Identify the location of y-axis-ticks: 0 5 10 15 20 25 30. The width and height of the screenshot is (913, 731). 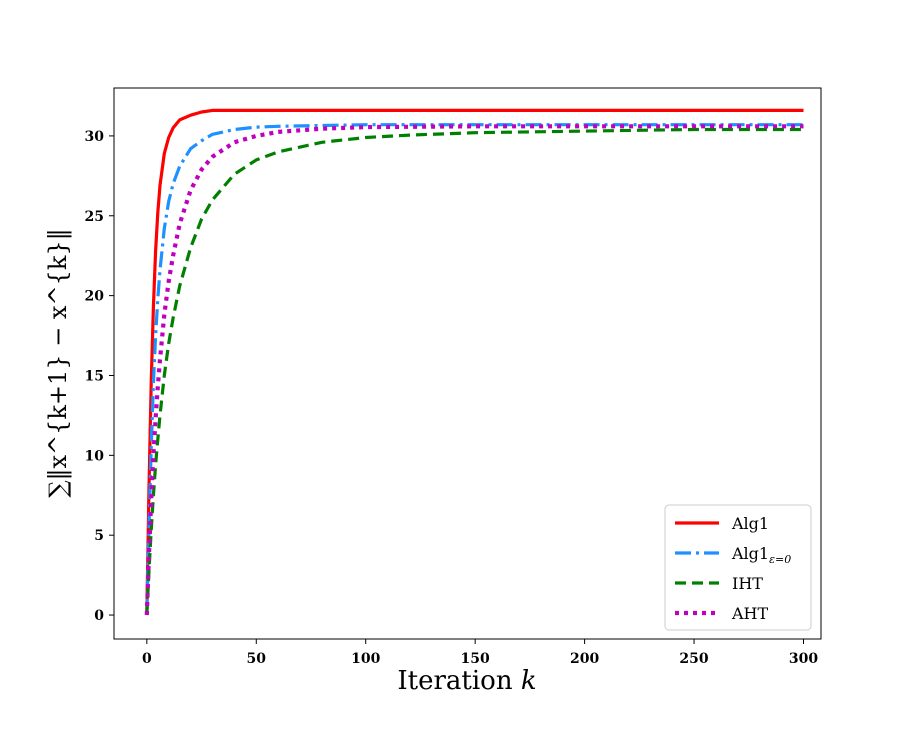
(99, 376).